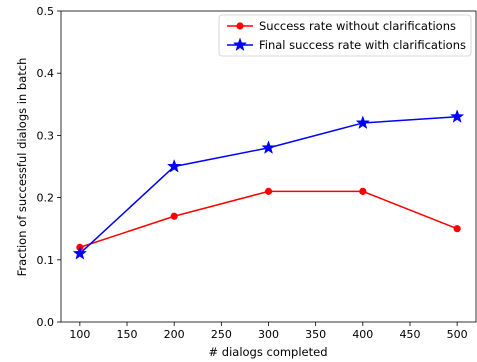  I want to click on x-tick-label: 300, so click(268, 334).